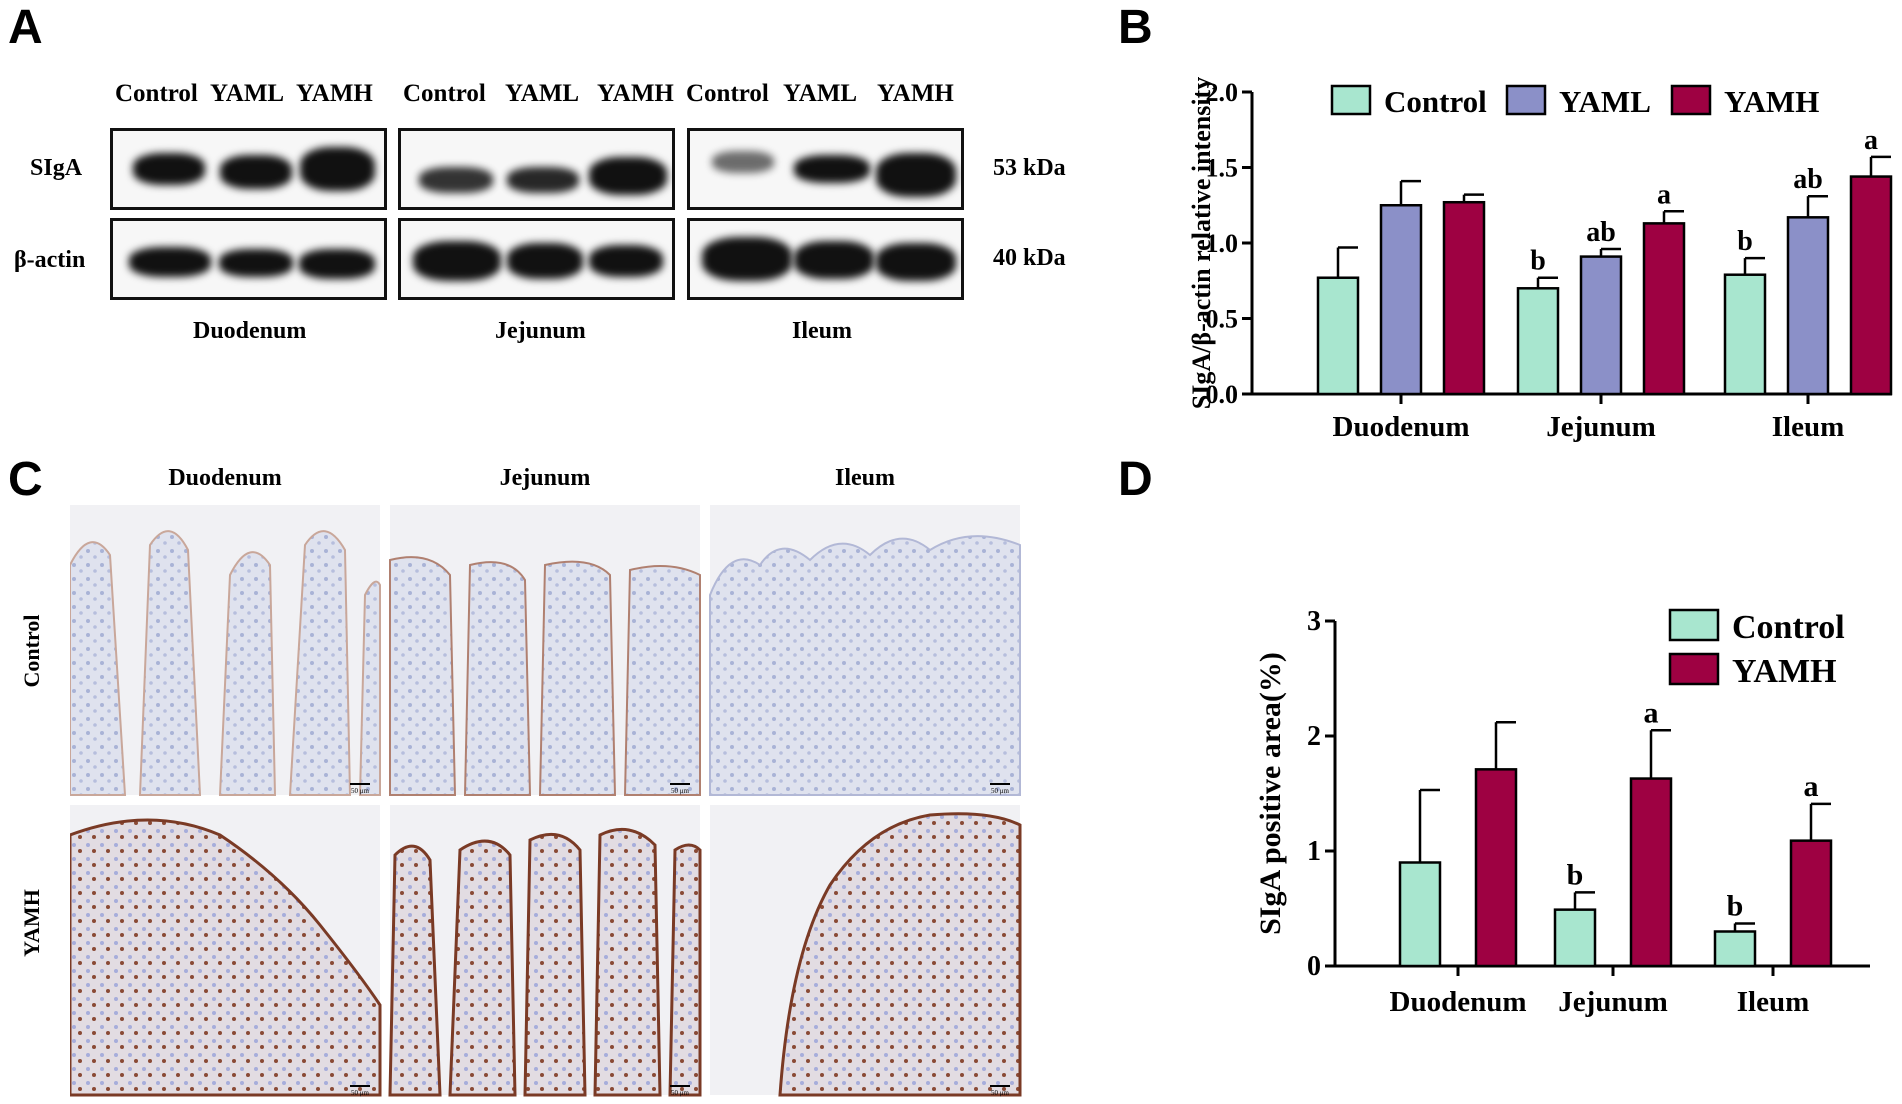  I want to click on blot-tissue-duodenum: Duodenum, so click(250, 331).